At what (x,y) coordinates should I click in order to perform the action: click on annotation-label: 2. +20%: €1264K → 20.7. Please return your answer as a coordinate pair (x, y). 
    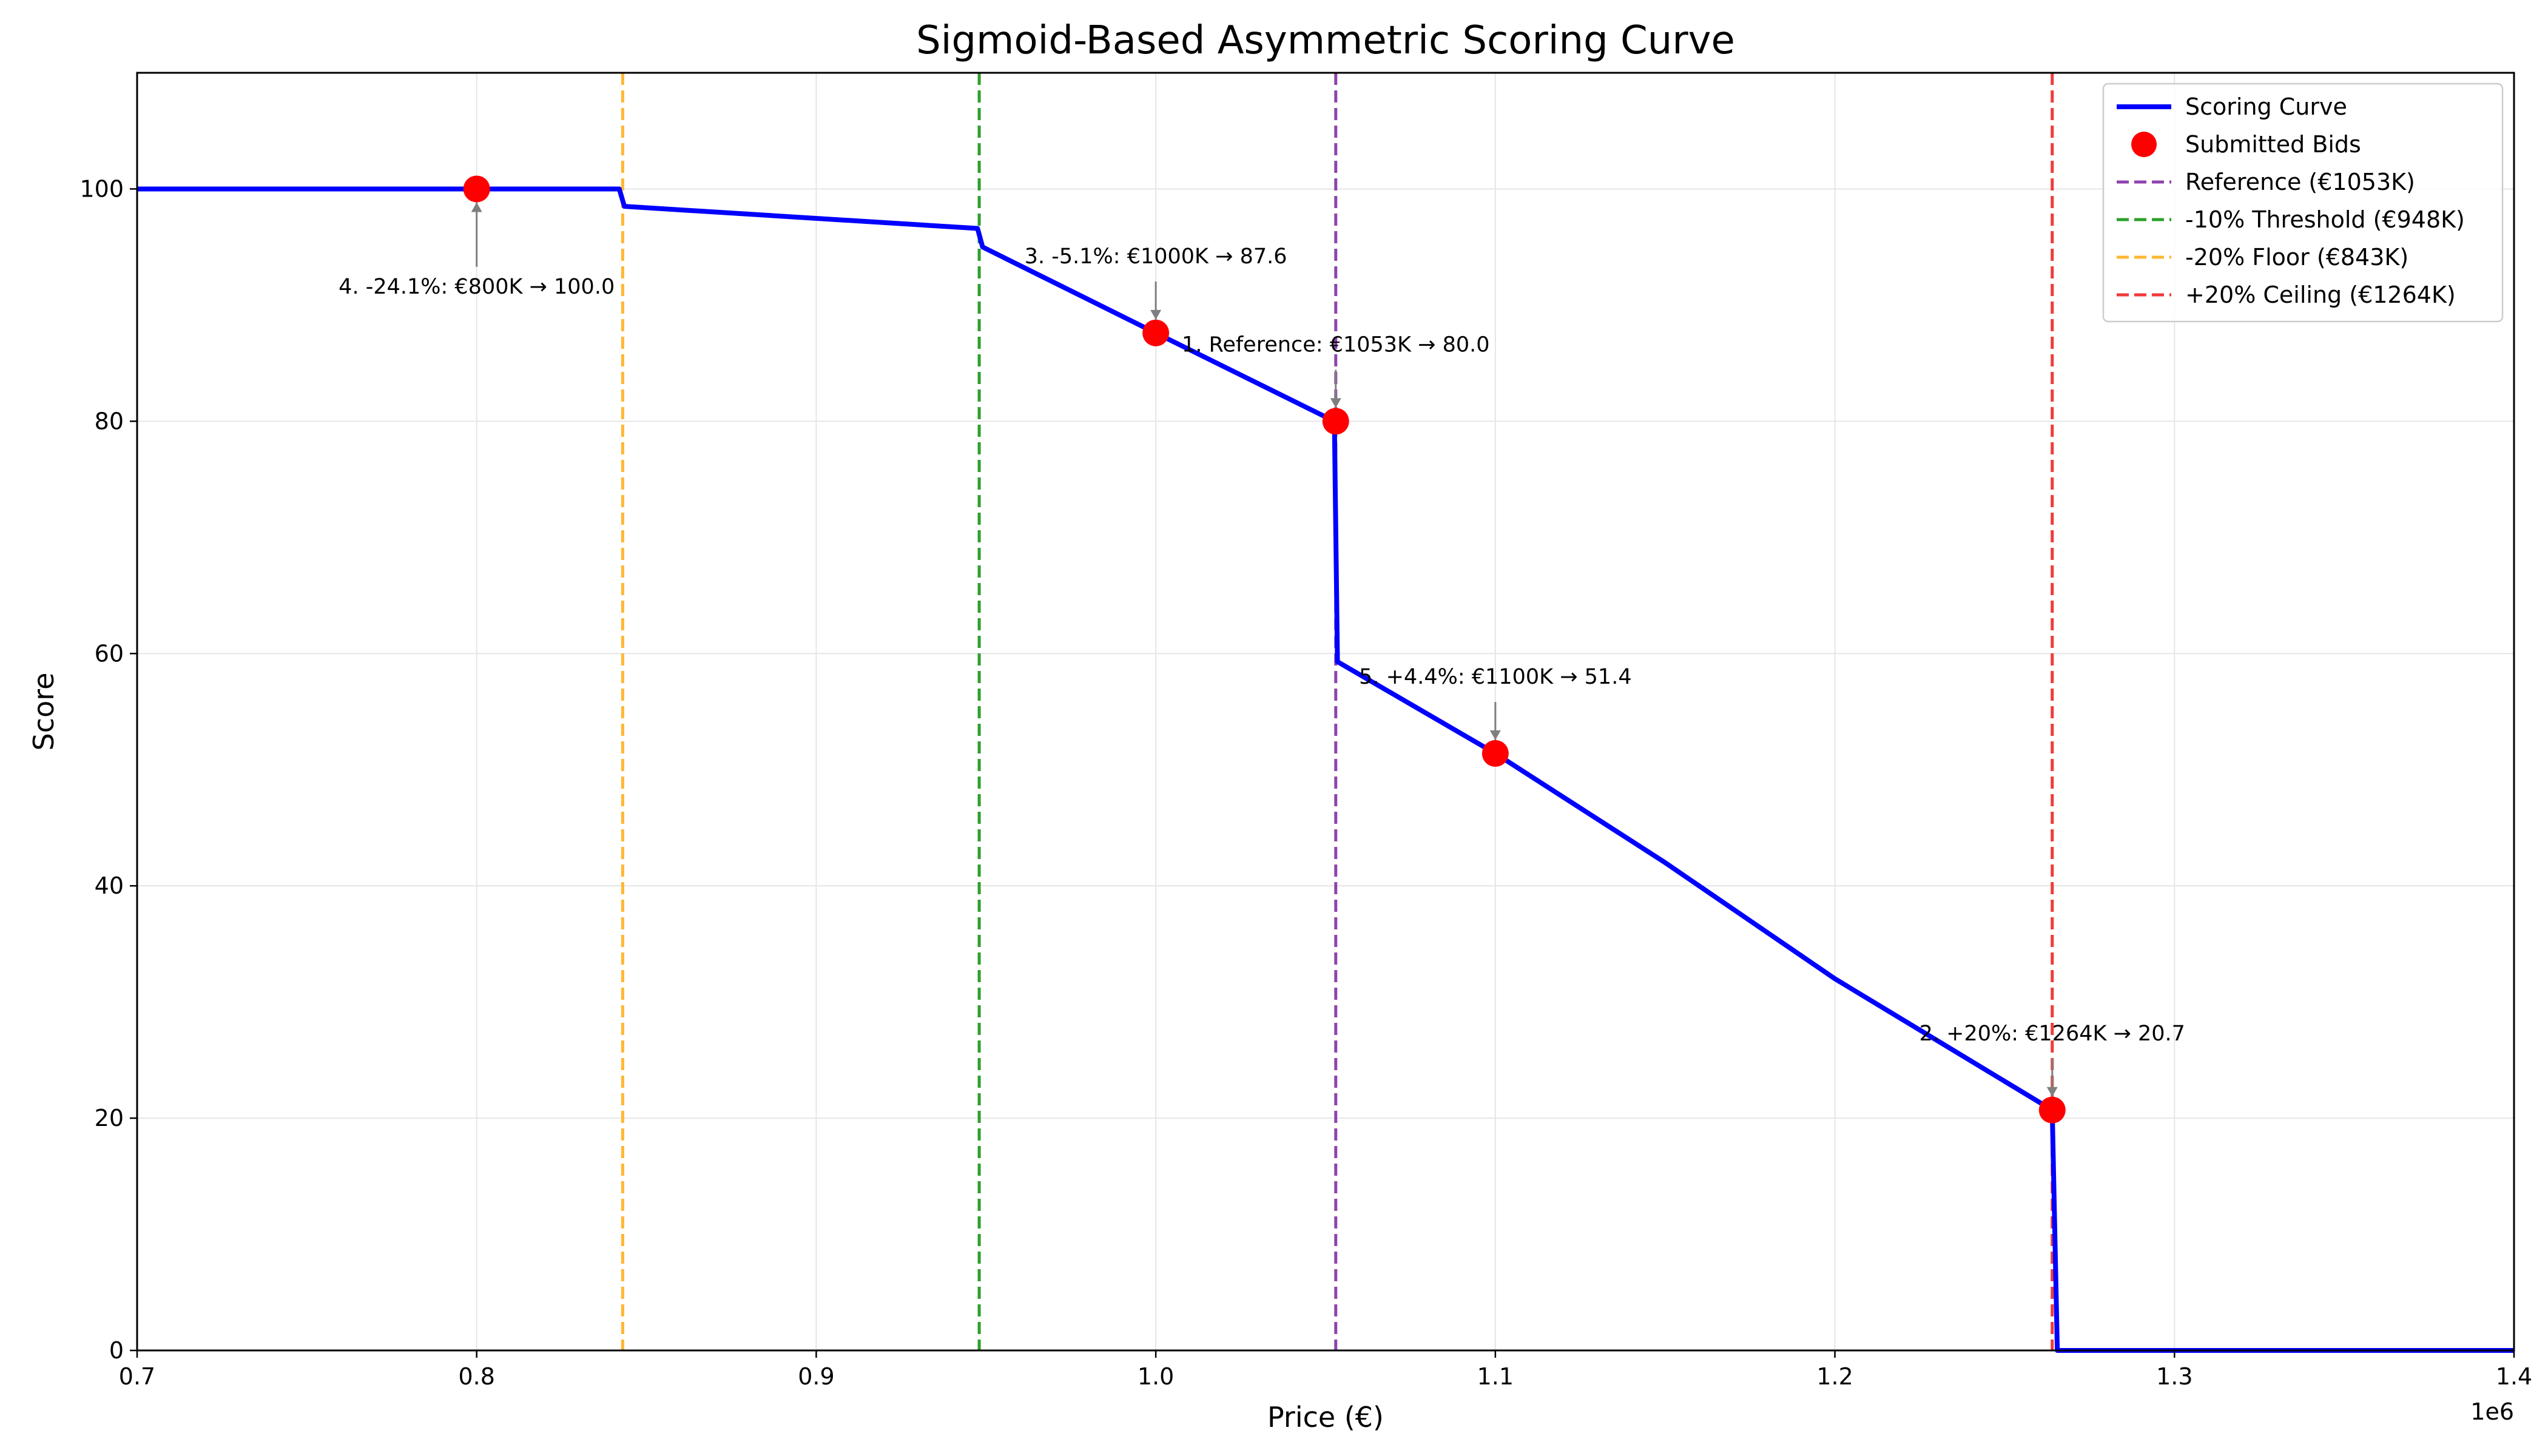
    Looking at the image, I should click on (2052, 1034).